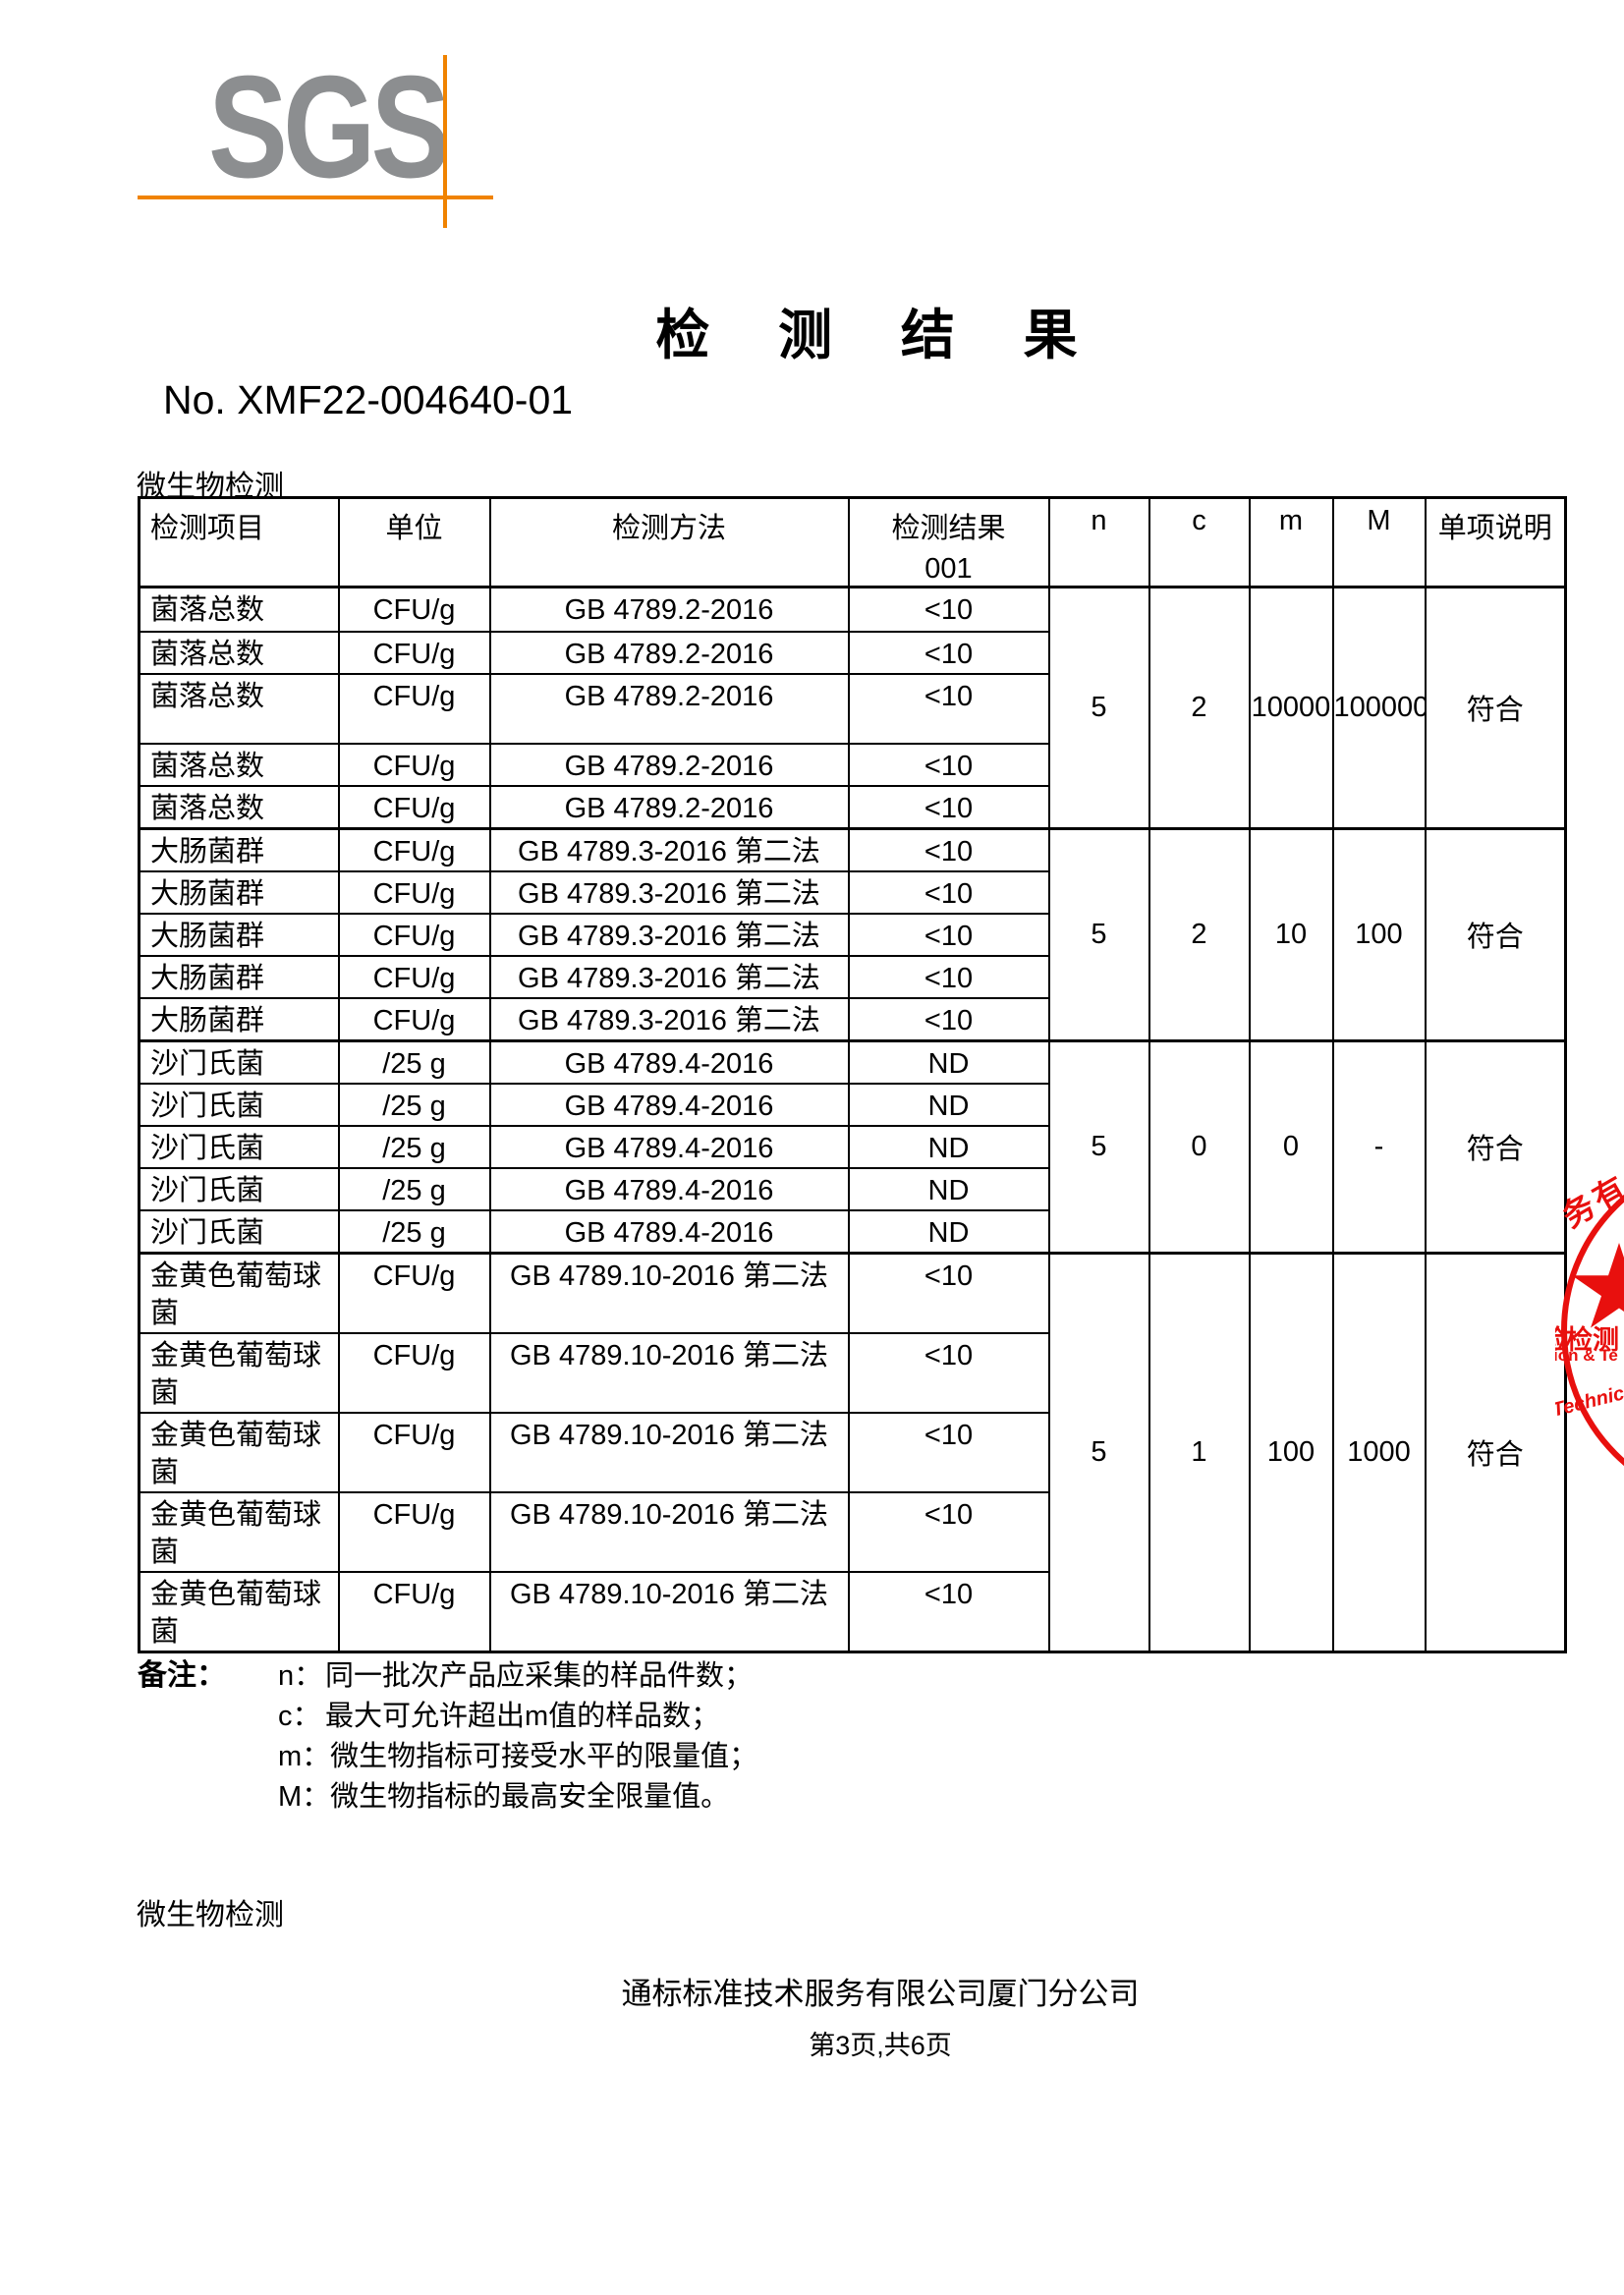  I want to click on note-line: c： 最大可允许超出m值的样品数；, so click(517, 1717).